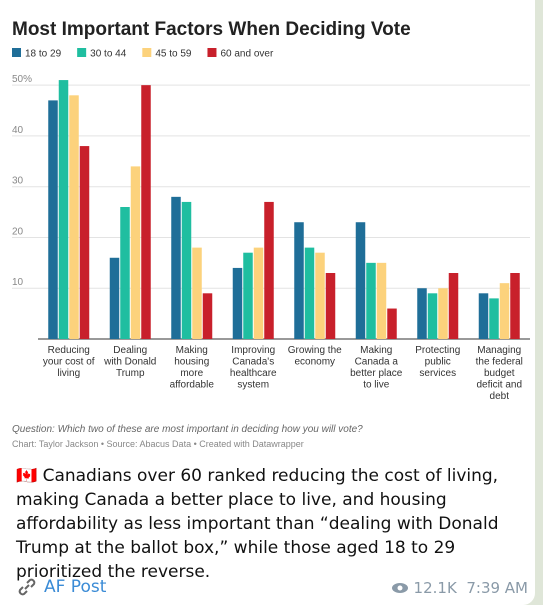  Describe the element at coordinates (18, 181) in the screenshot. I see `y-tick-label: 30` at that location.